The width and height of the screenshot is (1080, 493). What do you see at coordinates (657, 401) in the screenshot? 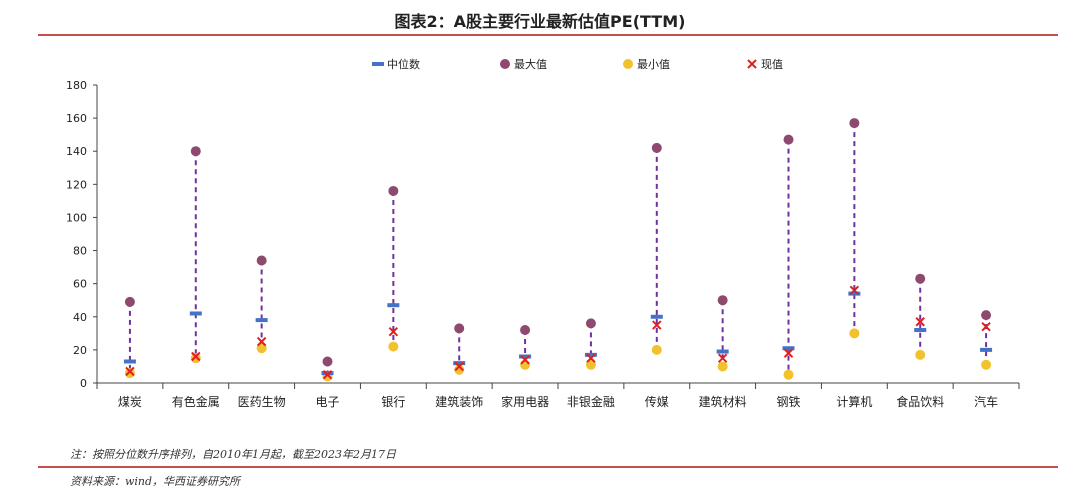
I see `x-tick-label: 传媒` at bounding box center [657, 401].